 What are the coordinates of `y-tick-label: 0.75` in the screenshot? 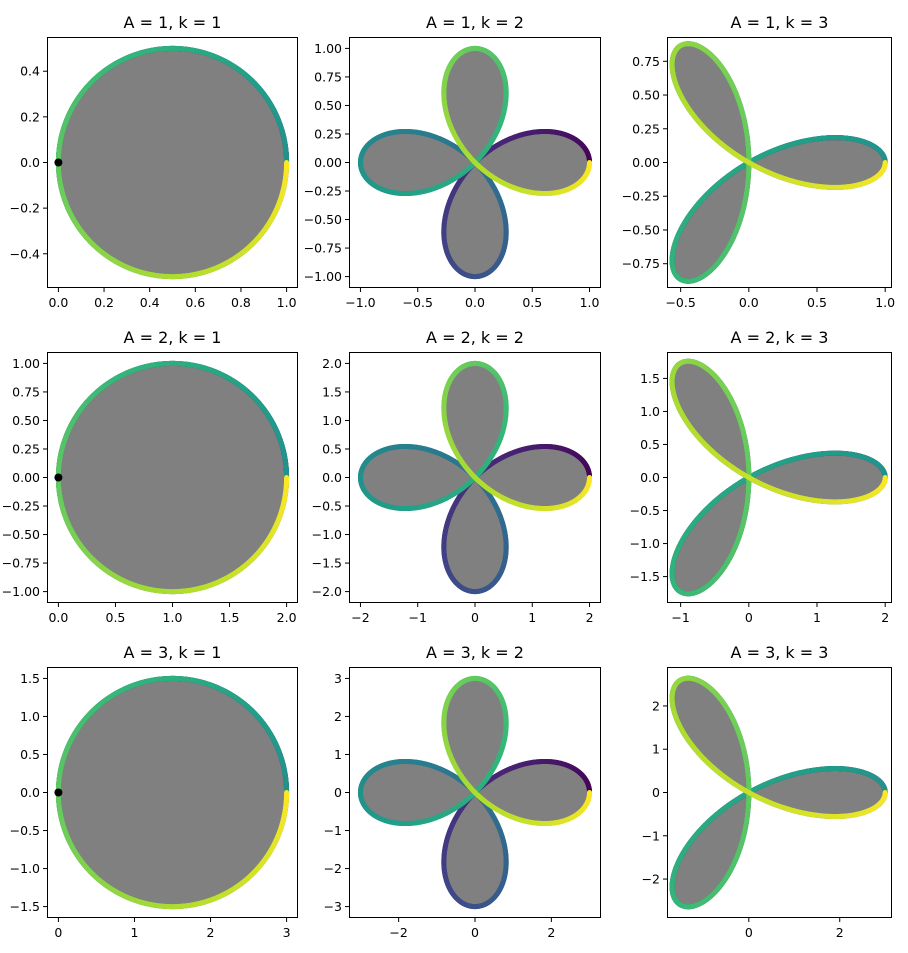 It's located at (328, 76).